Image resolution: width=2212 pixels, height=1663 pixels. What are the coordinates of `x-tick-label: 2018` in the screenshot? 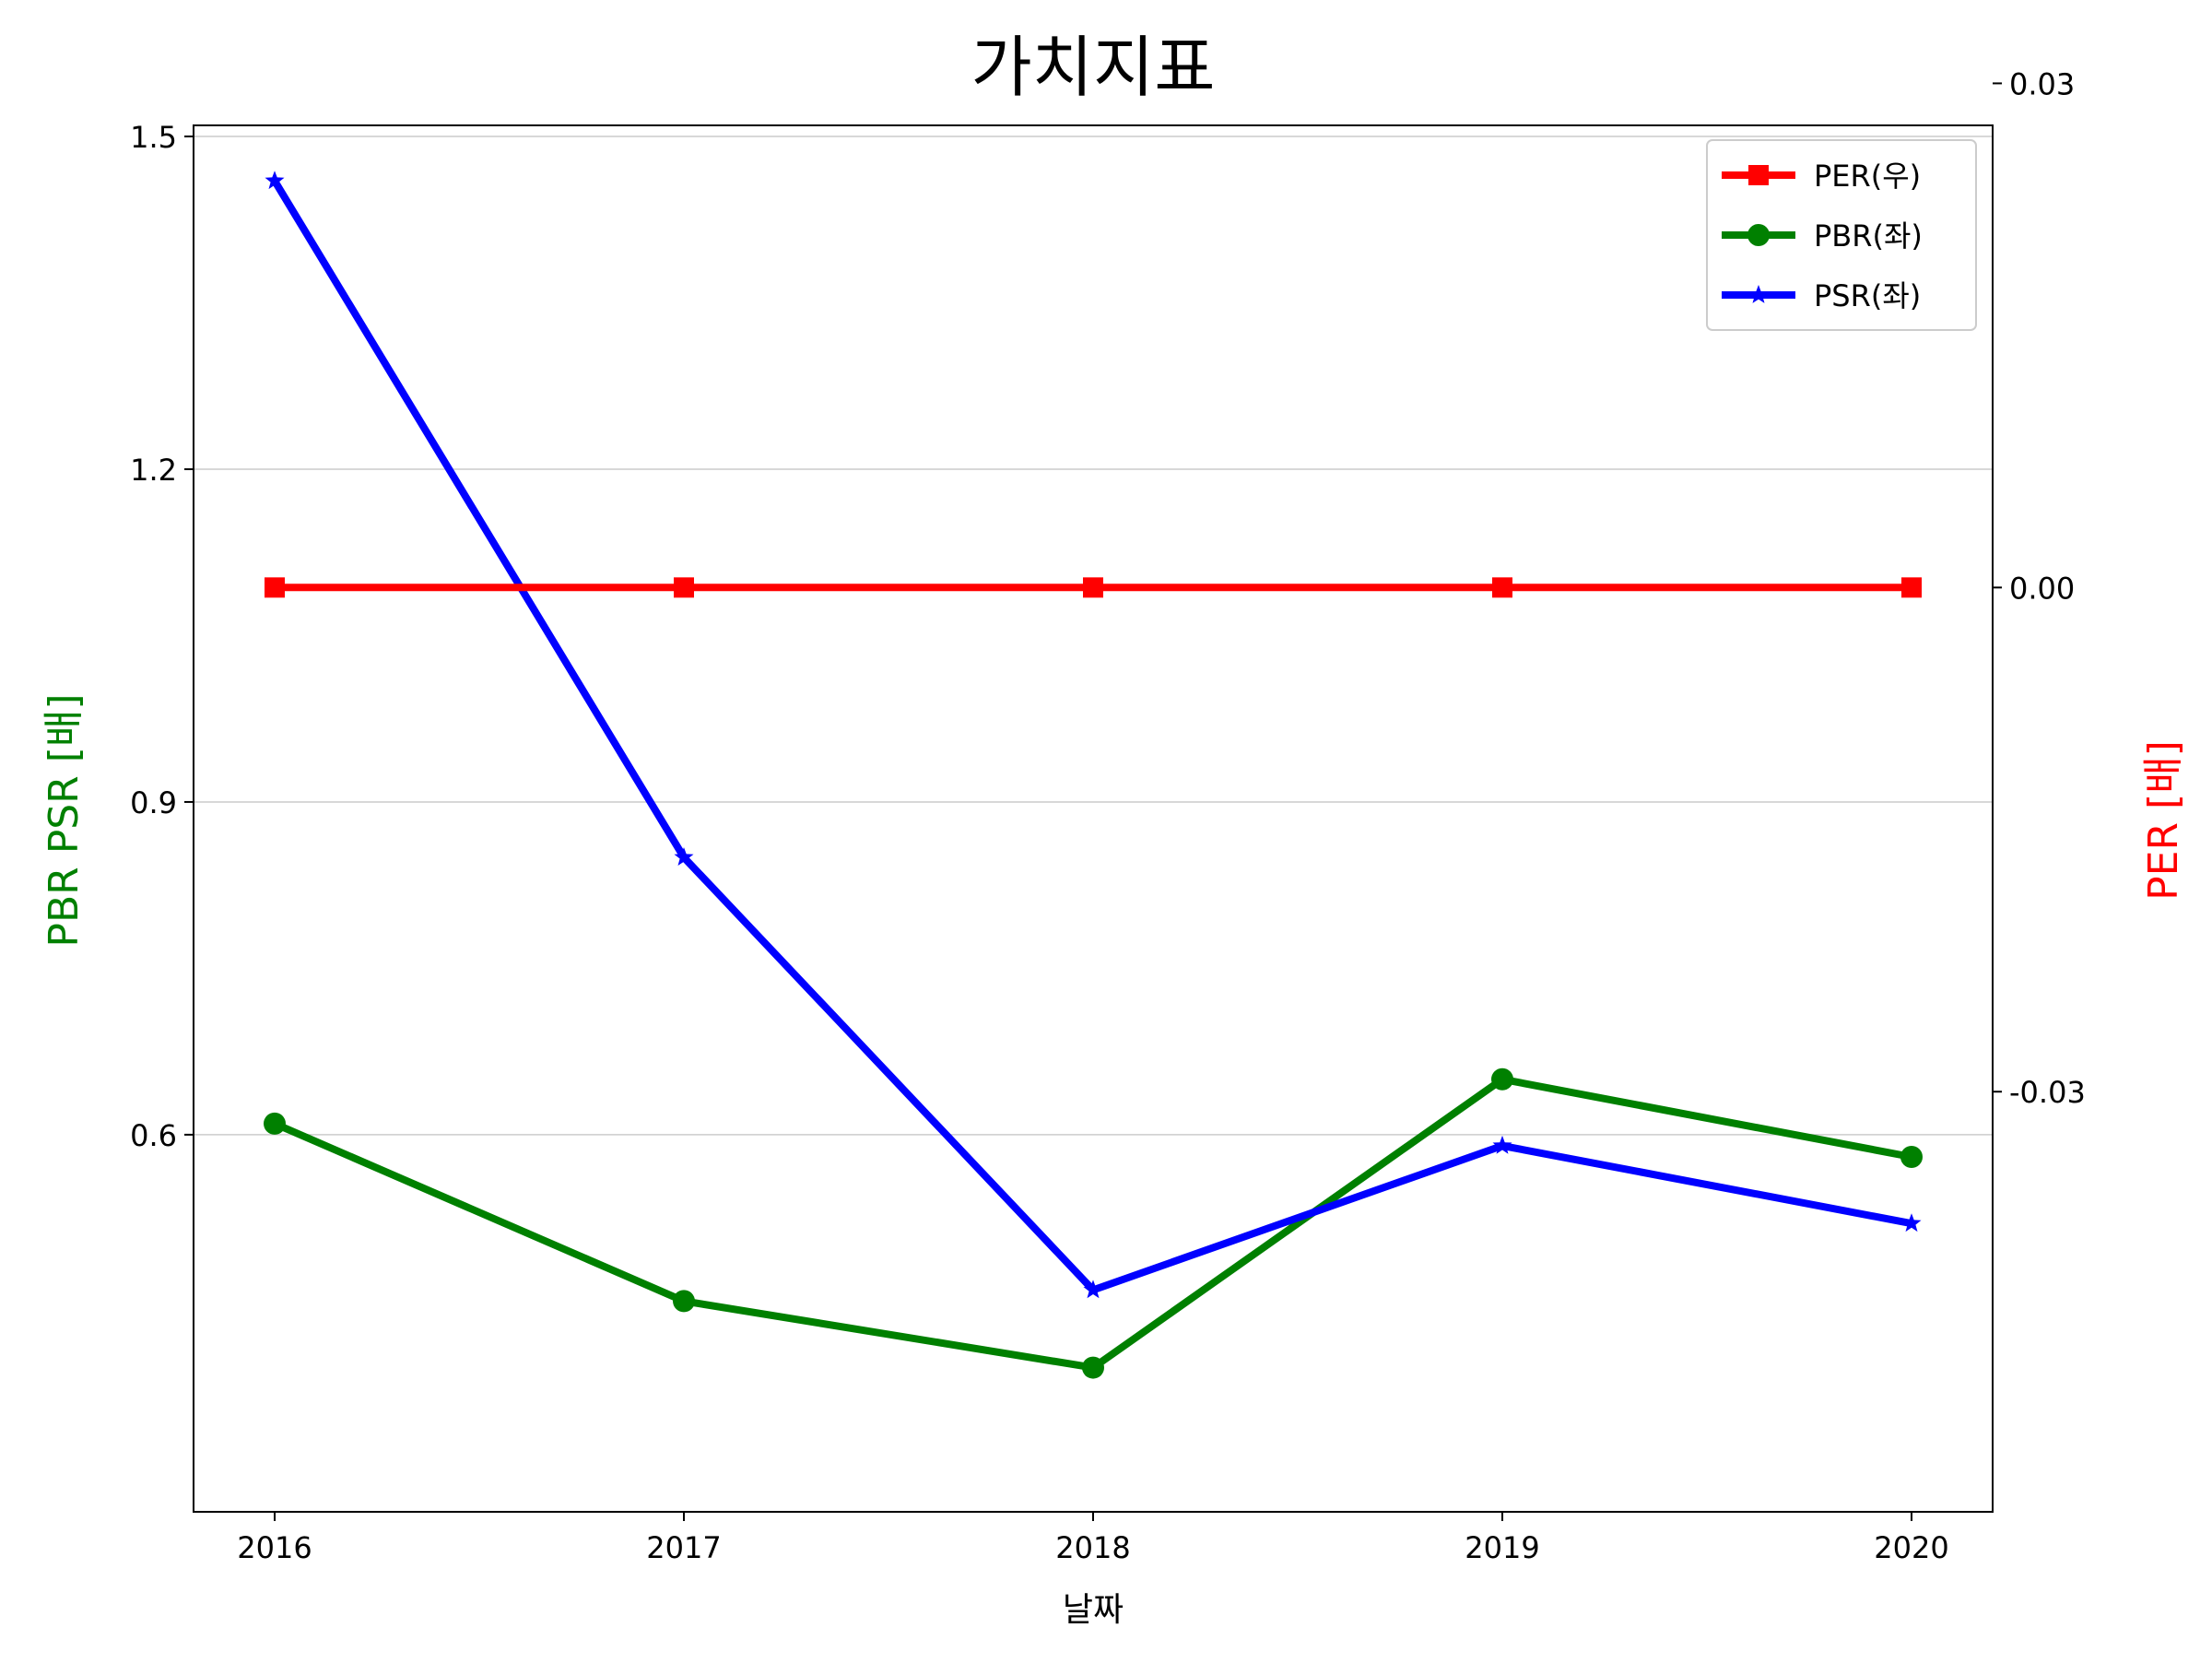 It's located at (1092, 1547).